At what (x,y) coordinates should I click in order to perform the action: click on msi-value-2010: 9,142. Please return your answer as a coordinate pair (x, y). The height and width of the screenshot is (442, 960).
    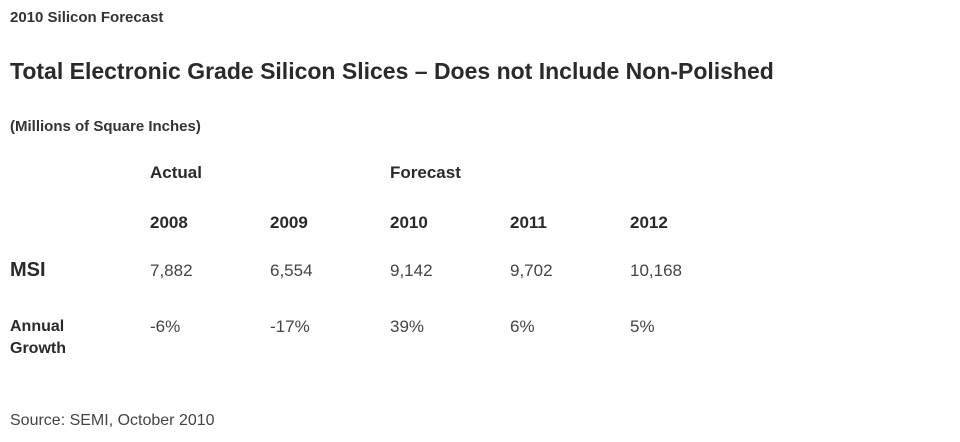
    Looking at the image, I should click on (411, 270).